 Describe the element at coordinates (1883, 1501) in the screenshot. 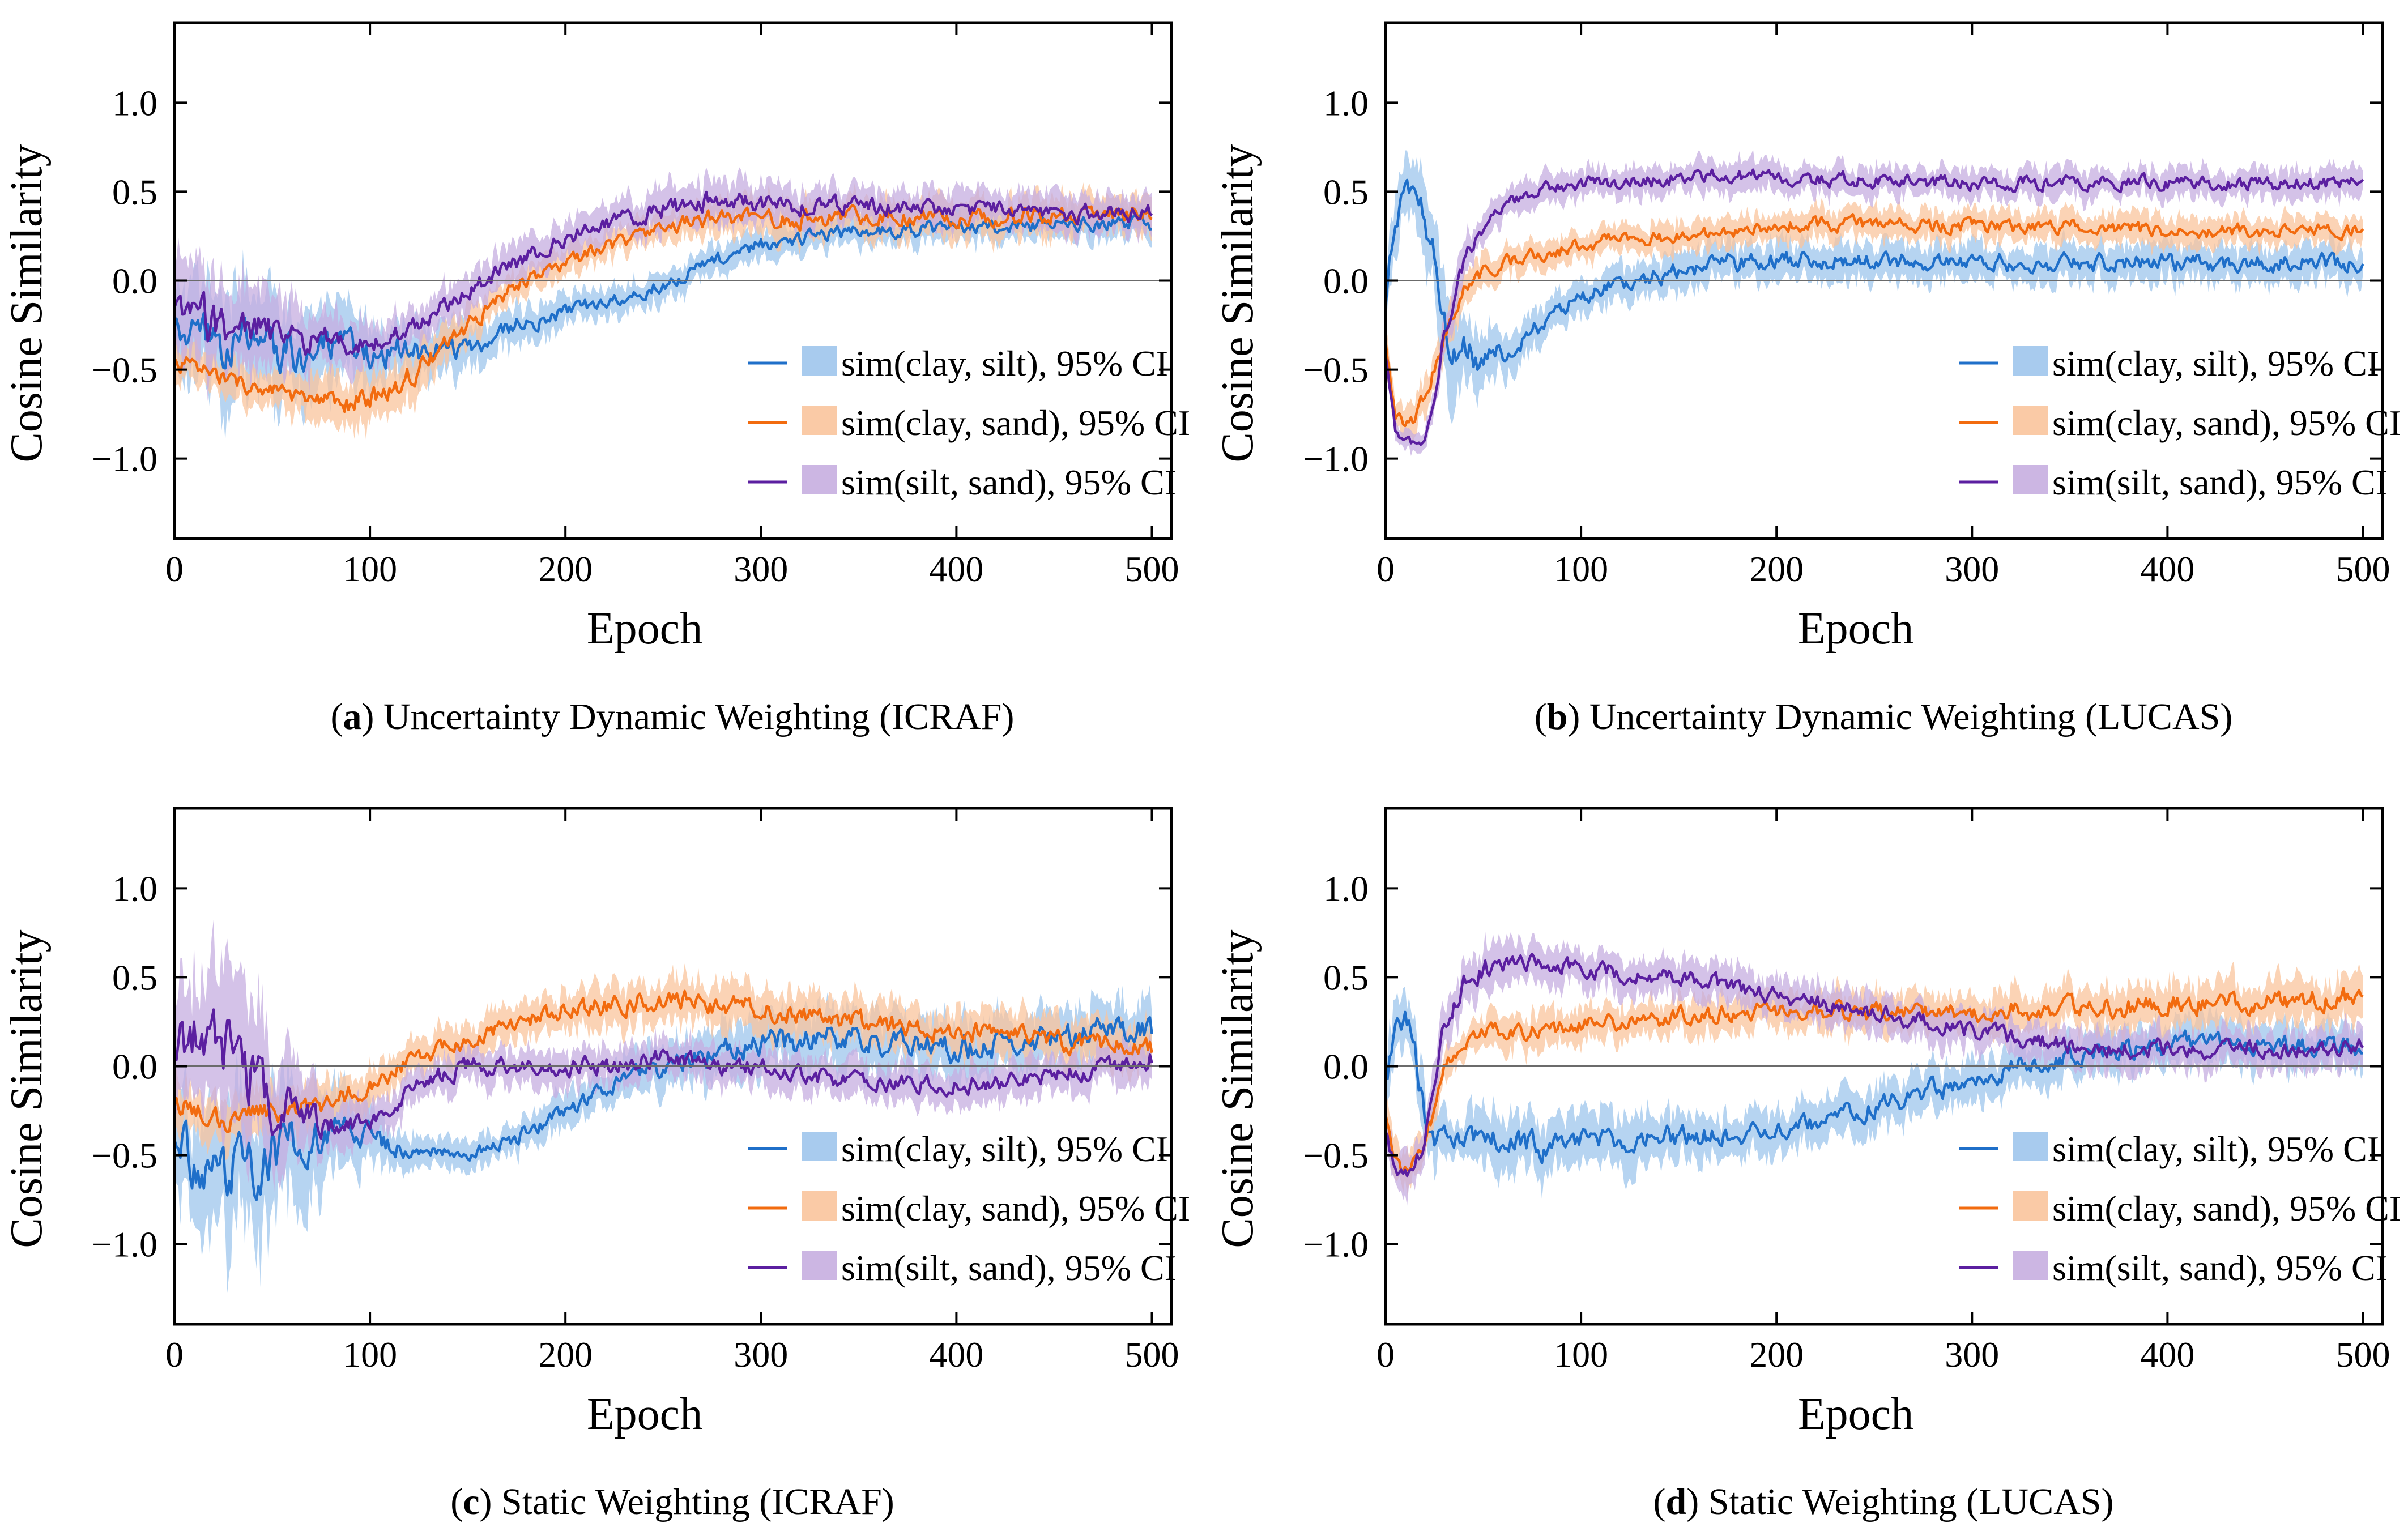

I see `caption-d: (d) Static Weighting (LUCAS)` at that location.